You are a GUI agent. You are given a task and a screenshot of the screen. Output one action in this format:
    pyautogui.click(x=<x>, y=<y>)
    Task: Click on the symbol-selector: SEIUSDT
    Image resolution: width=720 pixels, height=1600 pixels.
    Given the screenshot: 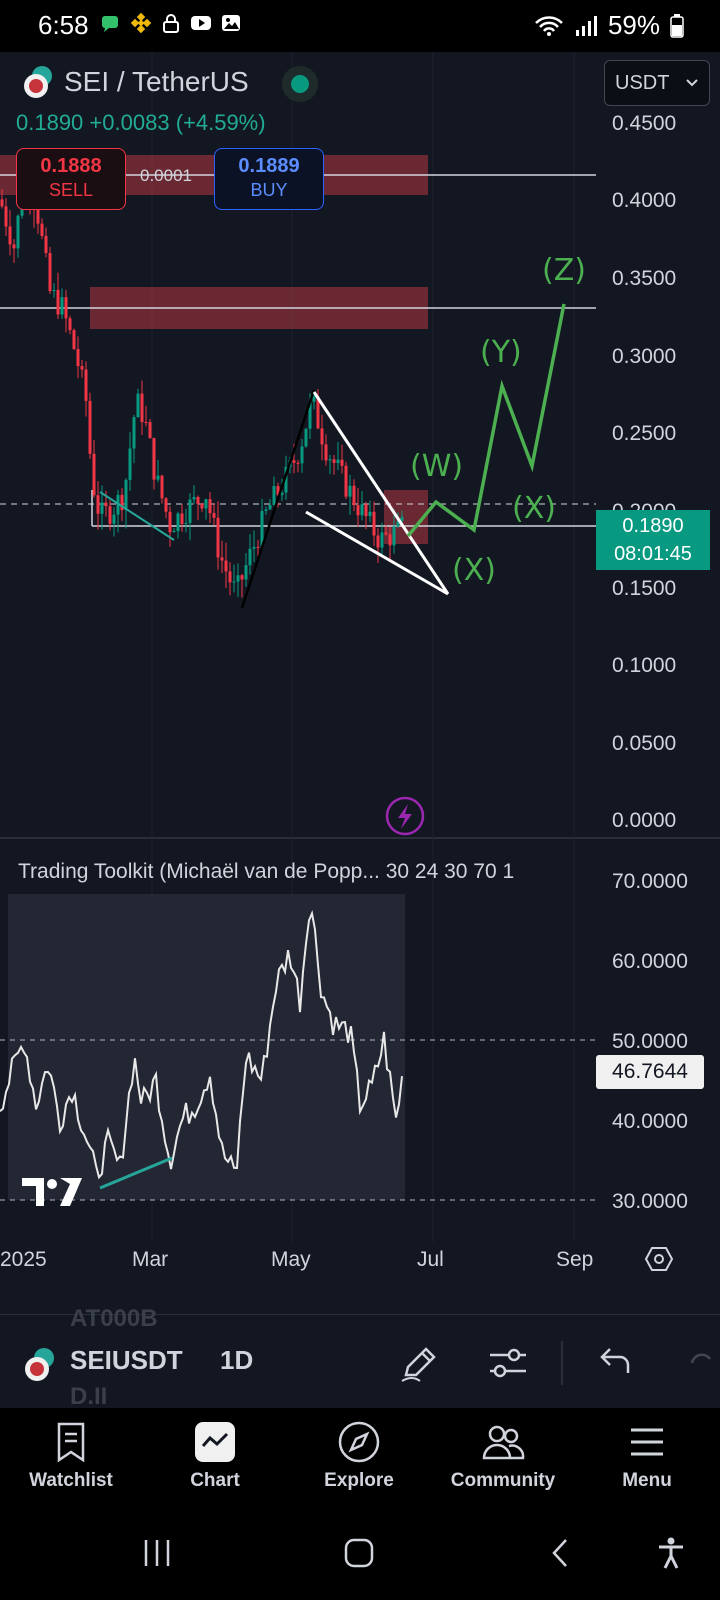 What is the action you would take?
    pyautogui.click(x=126, y=1360)
    